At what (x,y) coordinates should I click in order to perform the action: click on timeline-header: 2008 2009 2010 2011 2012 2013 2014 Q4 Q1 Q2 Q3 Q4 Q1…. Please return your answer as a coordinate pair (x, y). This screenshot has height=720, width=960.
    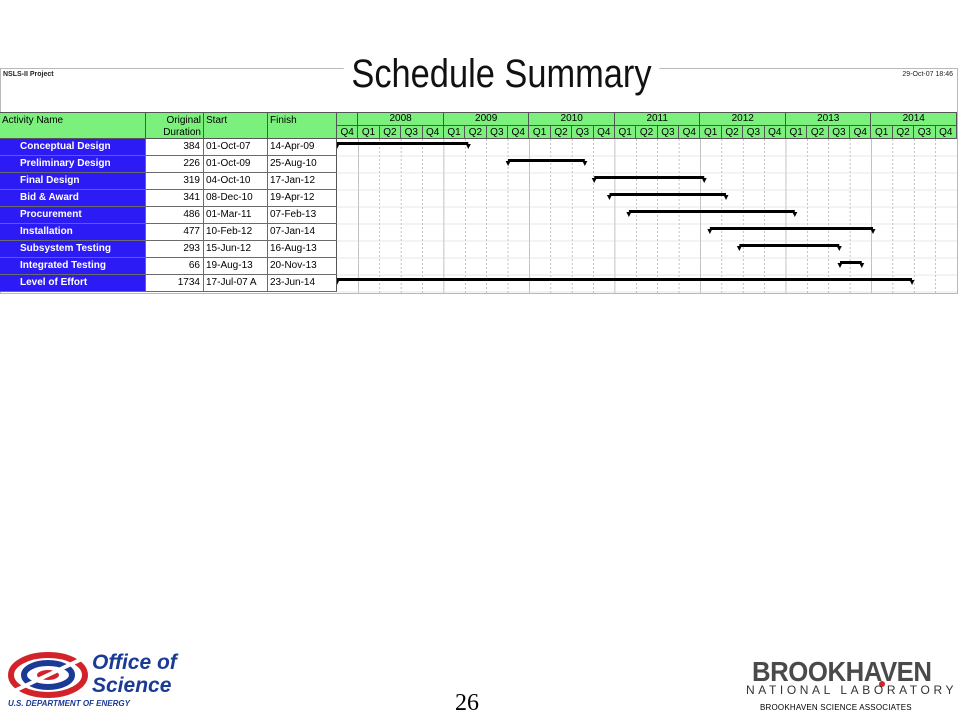
    Looking at the image, I should click on (647, 125).